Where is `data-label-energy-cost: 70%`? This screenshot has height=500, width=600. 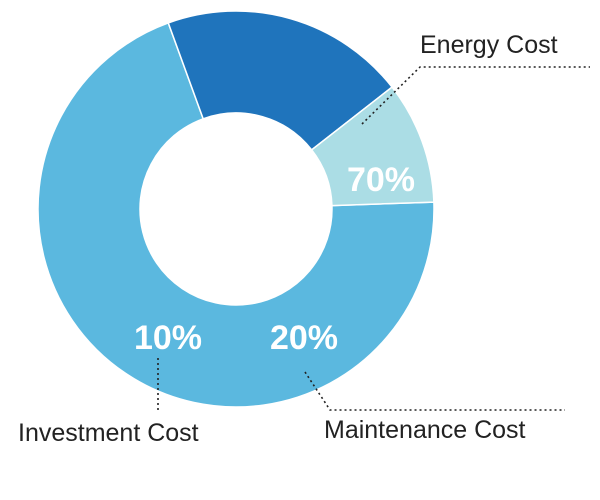
data-label-energy-cost: 70% is located at coordinates (381, 180).